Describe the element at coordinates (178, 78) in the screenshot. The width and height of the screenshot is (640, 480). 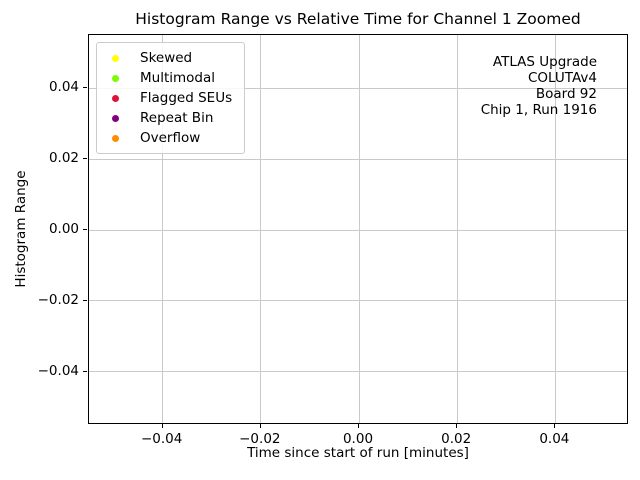
I see `legend-item-label: Multimodal` at that location.